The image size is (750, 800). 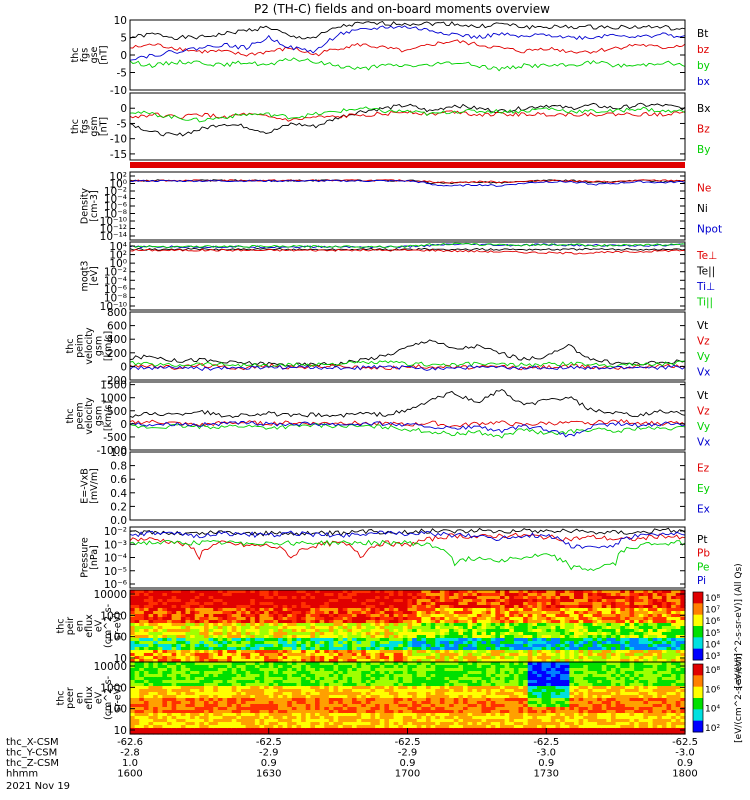 I want to click on y-tick-label: 1000, so click(x=113, y=399).